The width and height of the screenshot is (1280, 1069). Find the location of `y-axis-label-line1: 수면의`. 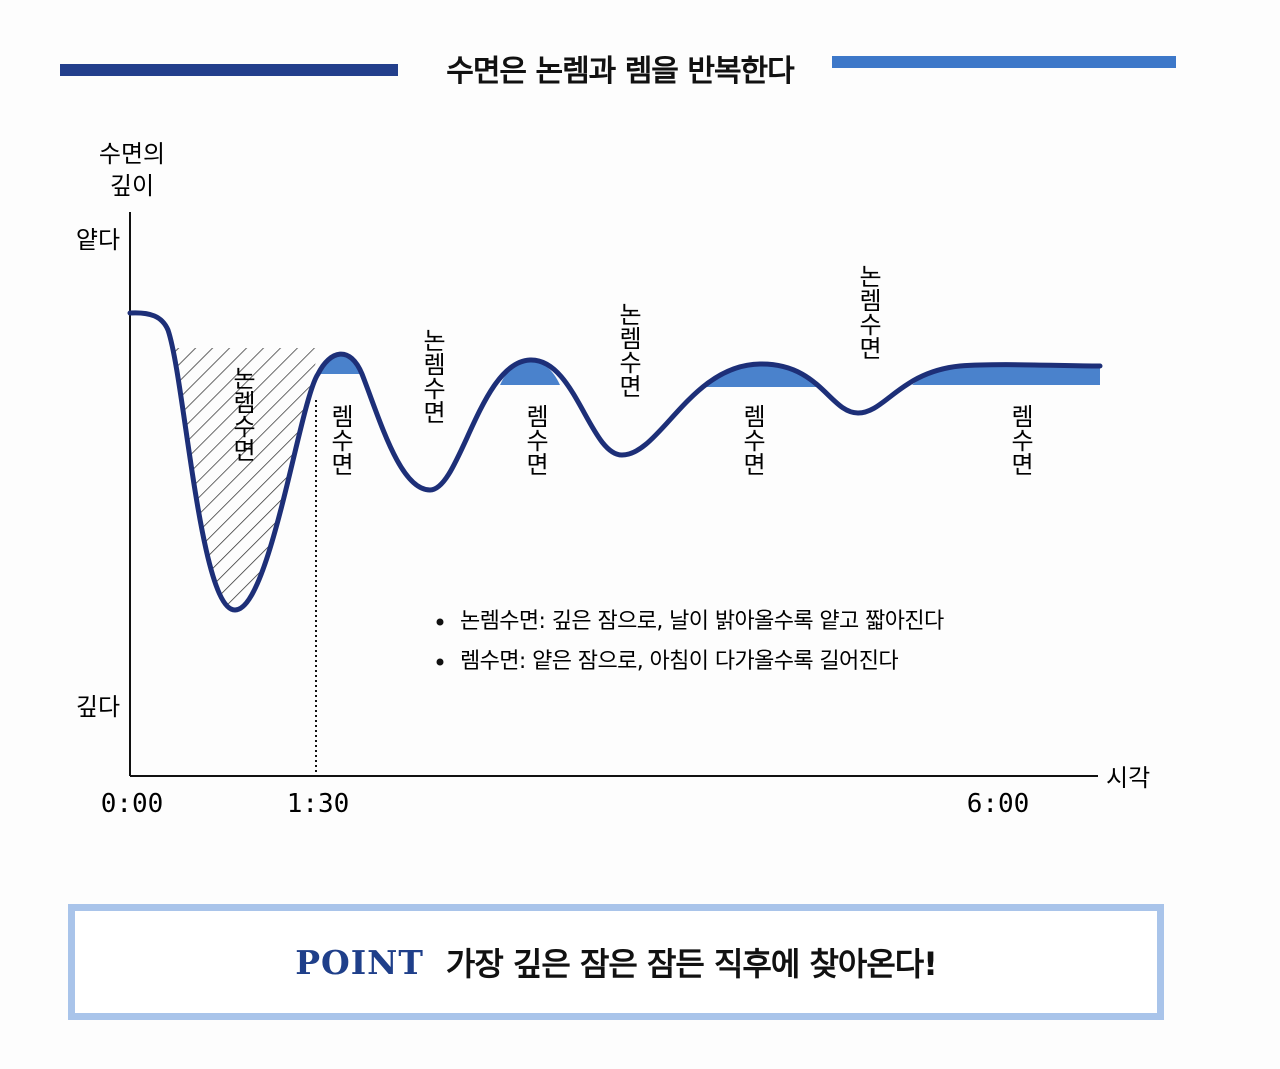

y-axis-label-line1: 수면의 is located at coordinates (132, 154).